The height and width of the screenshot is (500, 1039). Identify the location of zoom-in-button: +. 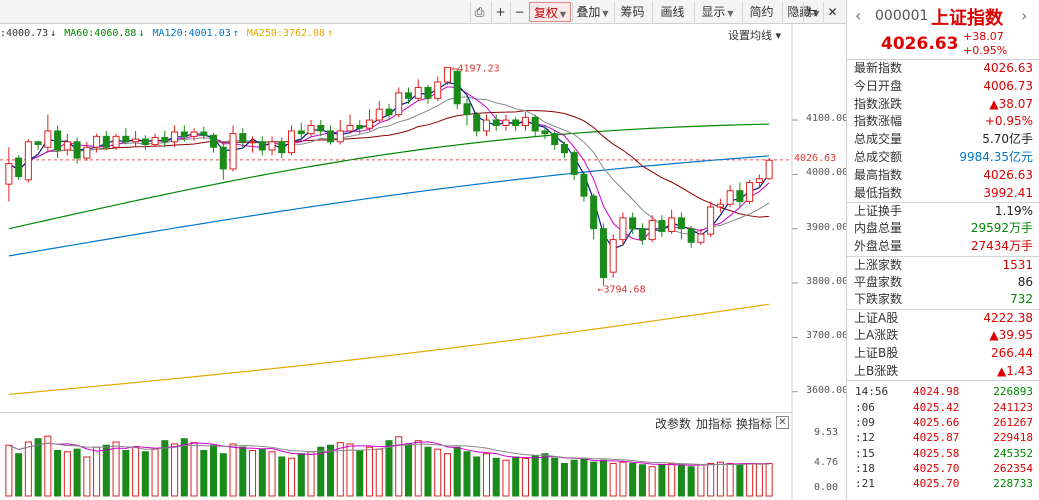
(500, 12).